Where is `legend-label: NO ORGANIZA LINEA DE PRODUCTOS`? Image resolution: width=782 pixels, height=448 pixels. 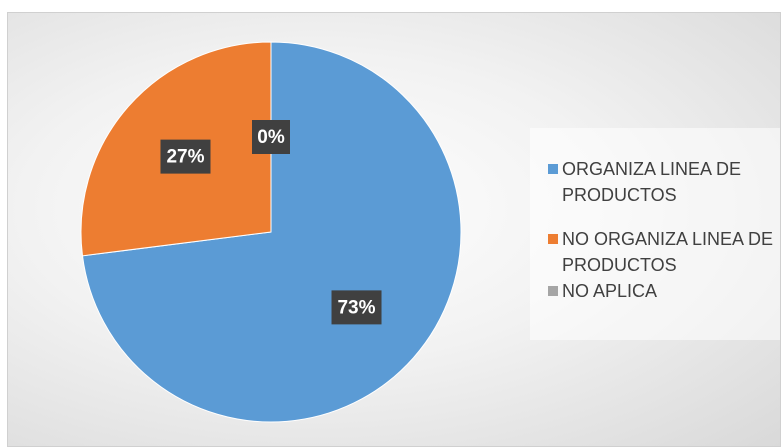
legend-label: NO ORGANIZA LINEA DE PRODUCTOS is located at coordinates (668, 252).